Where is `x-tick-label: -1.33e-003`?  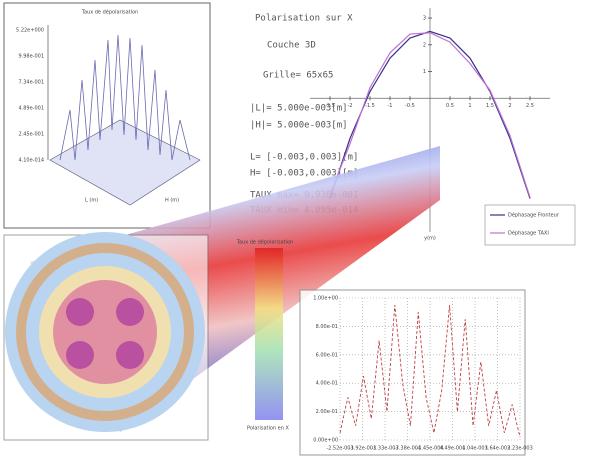 x-tick-label: -1.33e-003 is located at coordinates (384, 449).